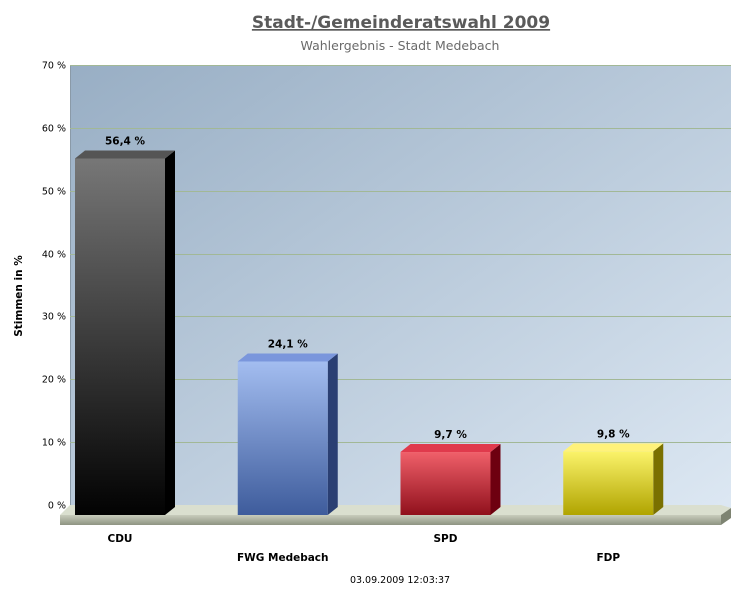 This screenshot has height=604, width=745. What do you see at coordinates (608, 558) in the screenshot?
I see `x-tick-label: FDP` at bounding box center [608, 558].